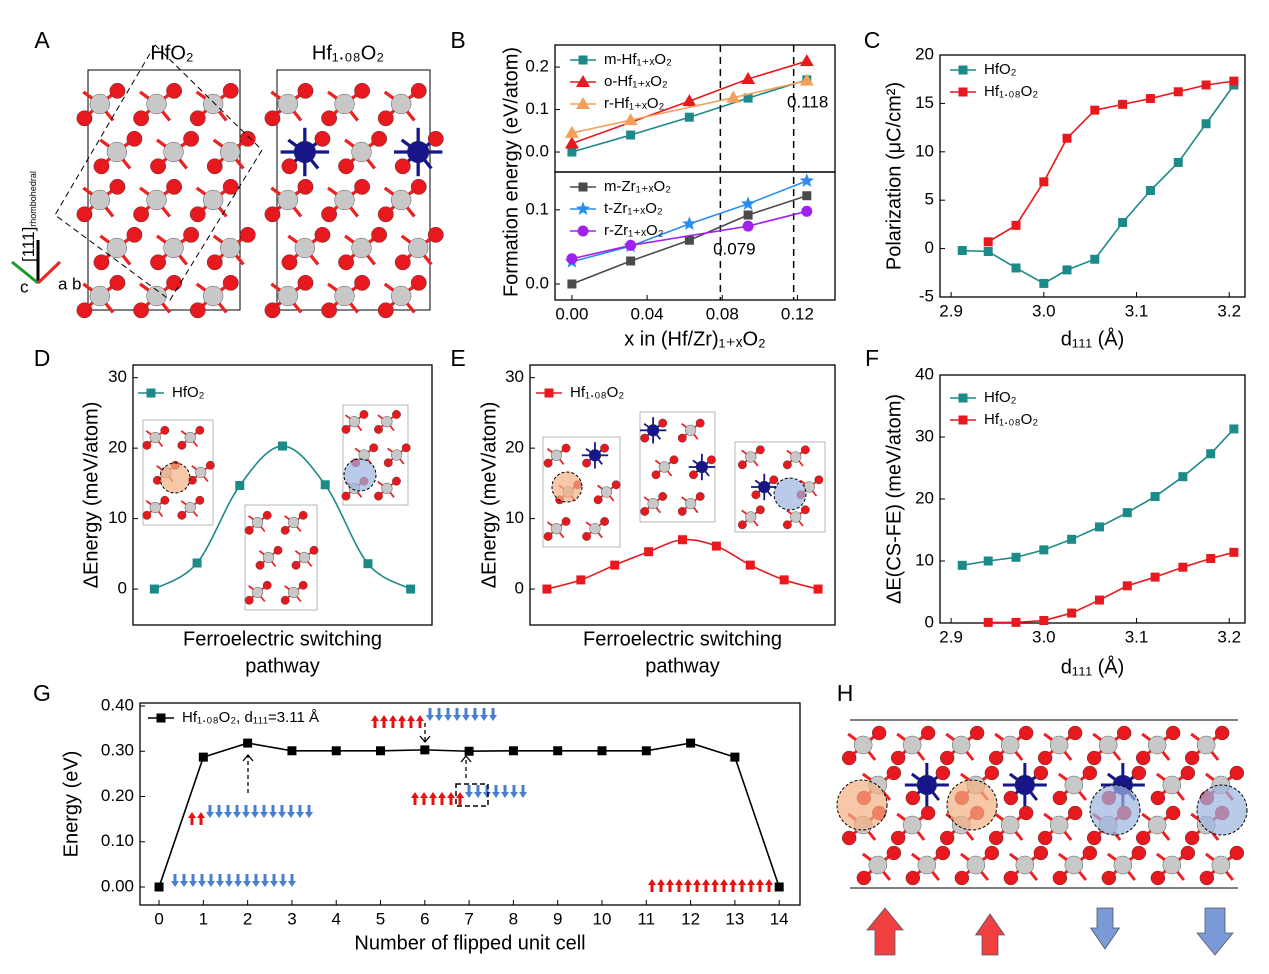 The image size is (1269, 974). Describe the element at coordinates (117, 517) in the screenshot. I see `y-tick-label: 10` at that location.